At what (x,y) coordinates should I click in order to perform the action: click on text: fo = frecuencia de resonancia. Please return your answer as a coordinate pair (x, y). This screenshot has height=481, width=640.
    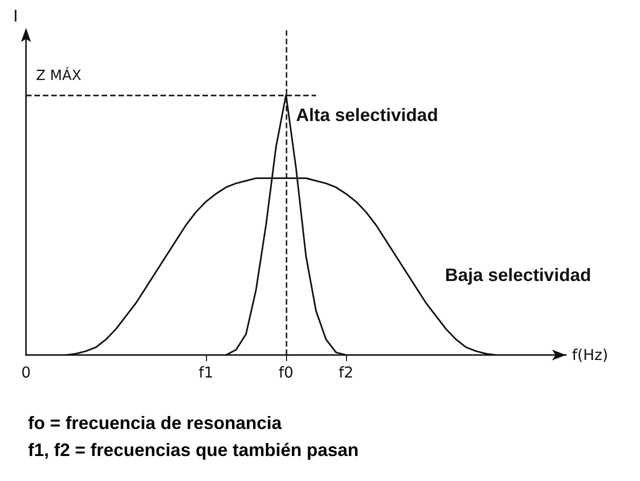
    Looking at the image, I should click on (155, 423).